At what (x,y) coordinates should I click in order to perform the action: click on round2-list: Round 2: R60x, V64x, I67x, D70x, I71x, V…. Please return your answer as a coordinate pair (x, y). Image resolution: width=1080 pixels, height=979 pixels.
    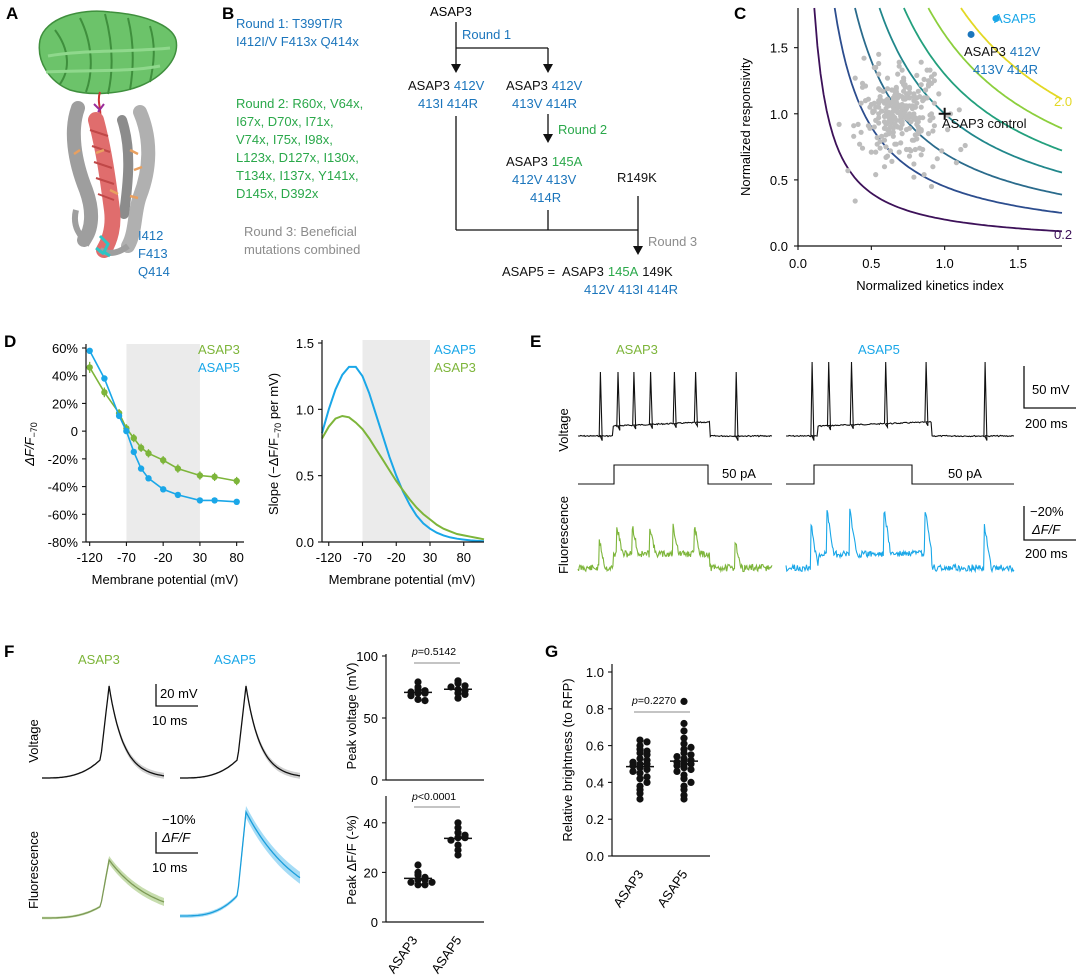
    Looking at the image, I should click on (299, 148).